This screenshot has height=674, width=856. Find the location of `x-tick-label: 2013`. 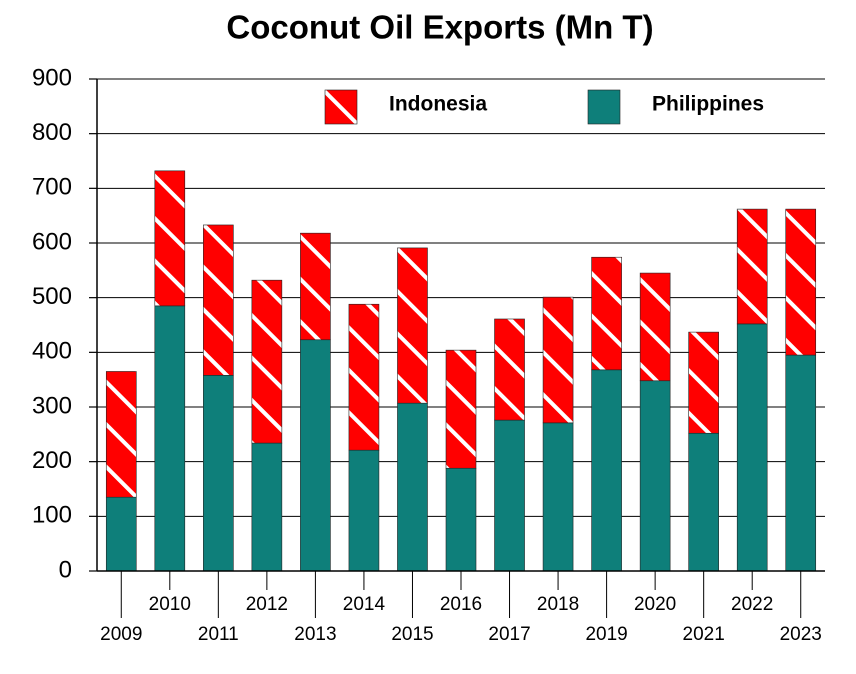

x-tick-label: 2013 is located at coordinates (315, 634).